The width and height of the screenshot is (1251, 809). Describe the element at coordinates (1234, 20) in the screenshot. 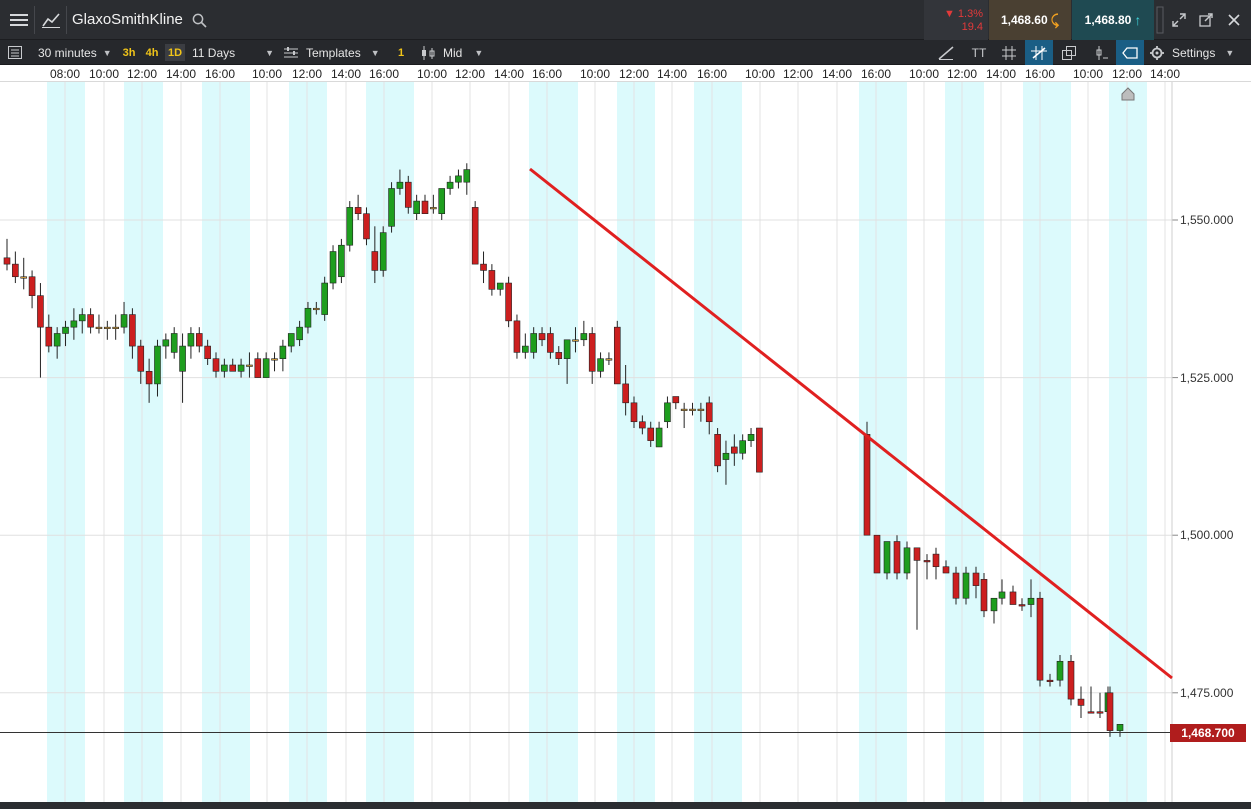

I see `close-button` at that location.